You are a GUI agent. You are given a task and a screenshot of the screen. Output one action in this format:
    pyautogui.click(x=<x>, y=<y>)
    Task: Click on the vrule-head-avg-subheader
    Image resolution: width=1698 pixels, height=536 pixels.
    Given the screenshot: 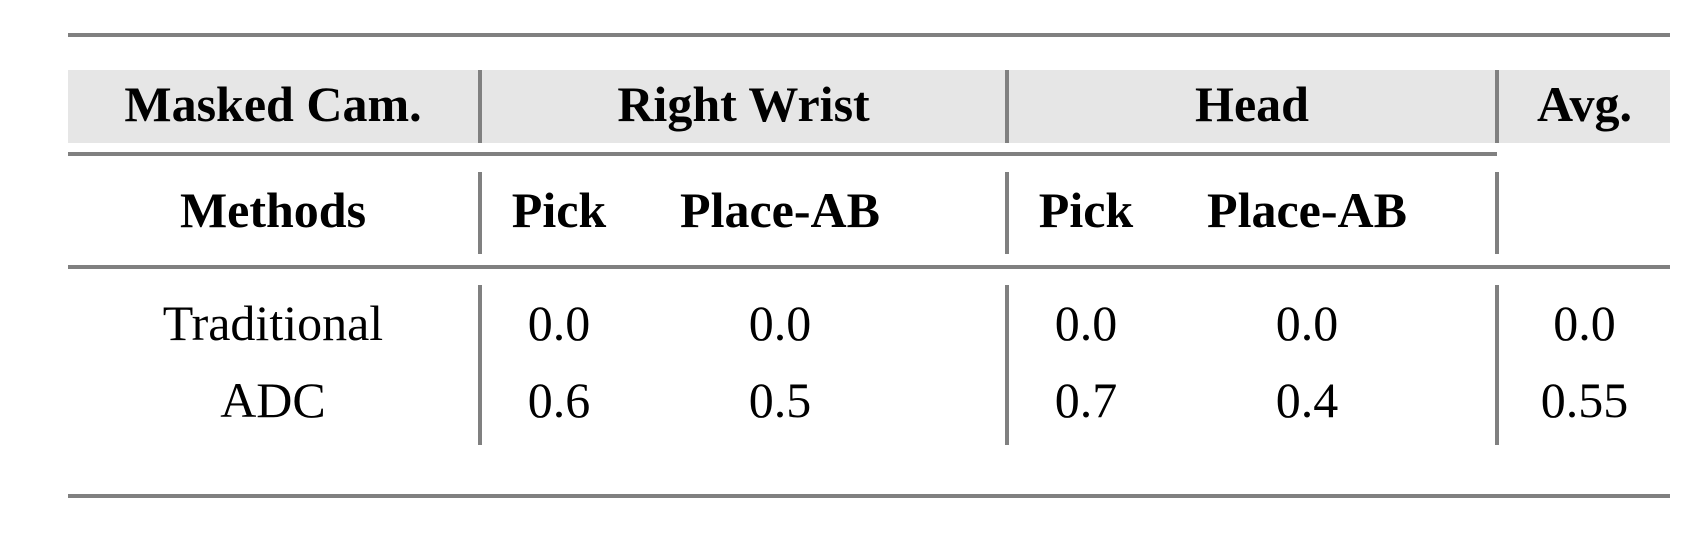 What is the action you would take?
    pyautogui.click(x=1497, y=213)
    